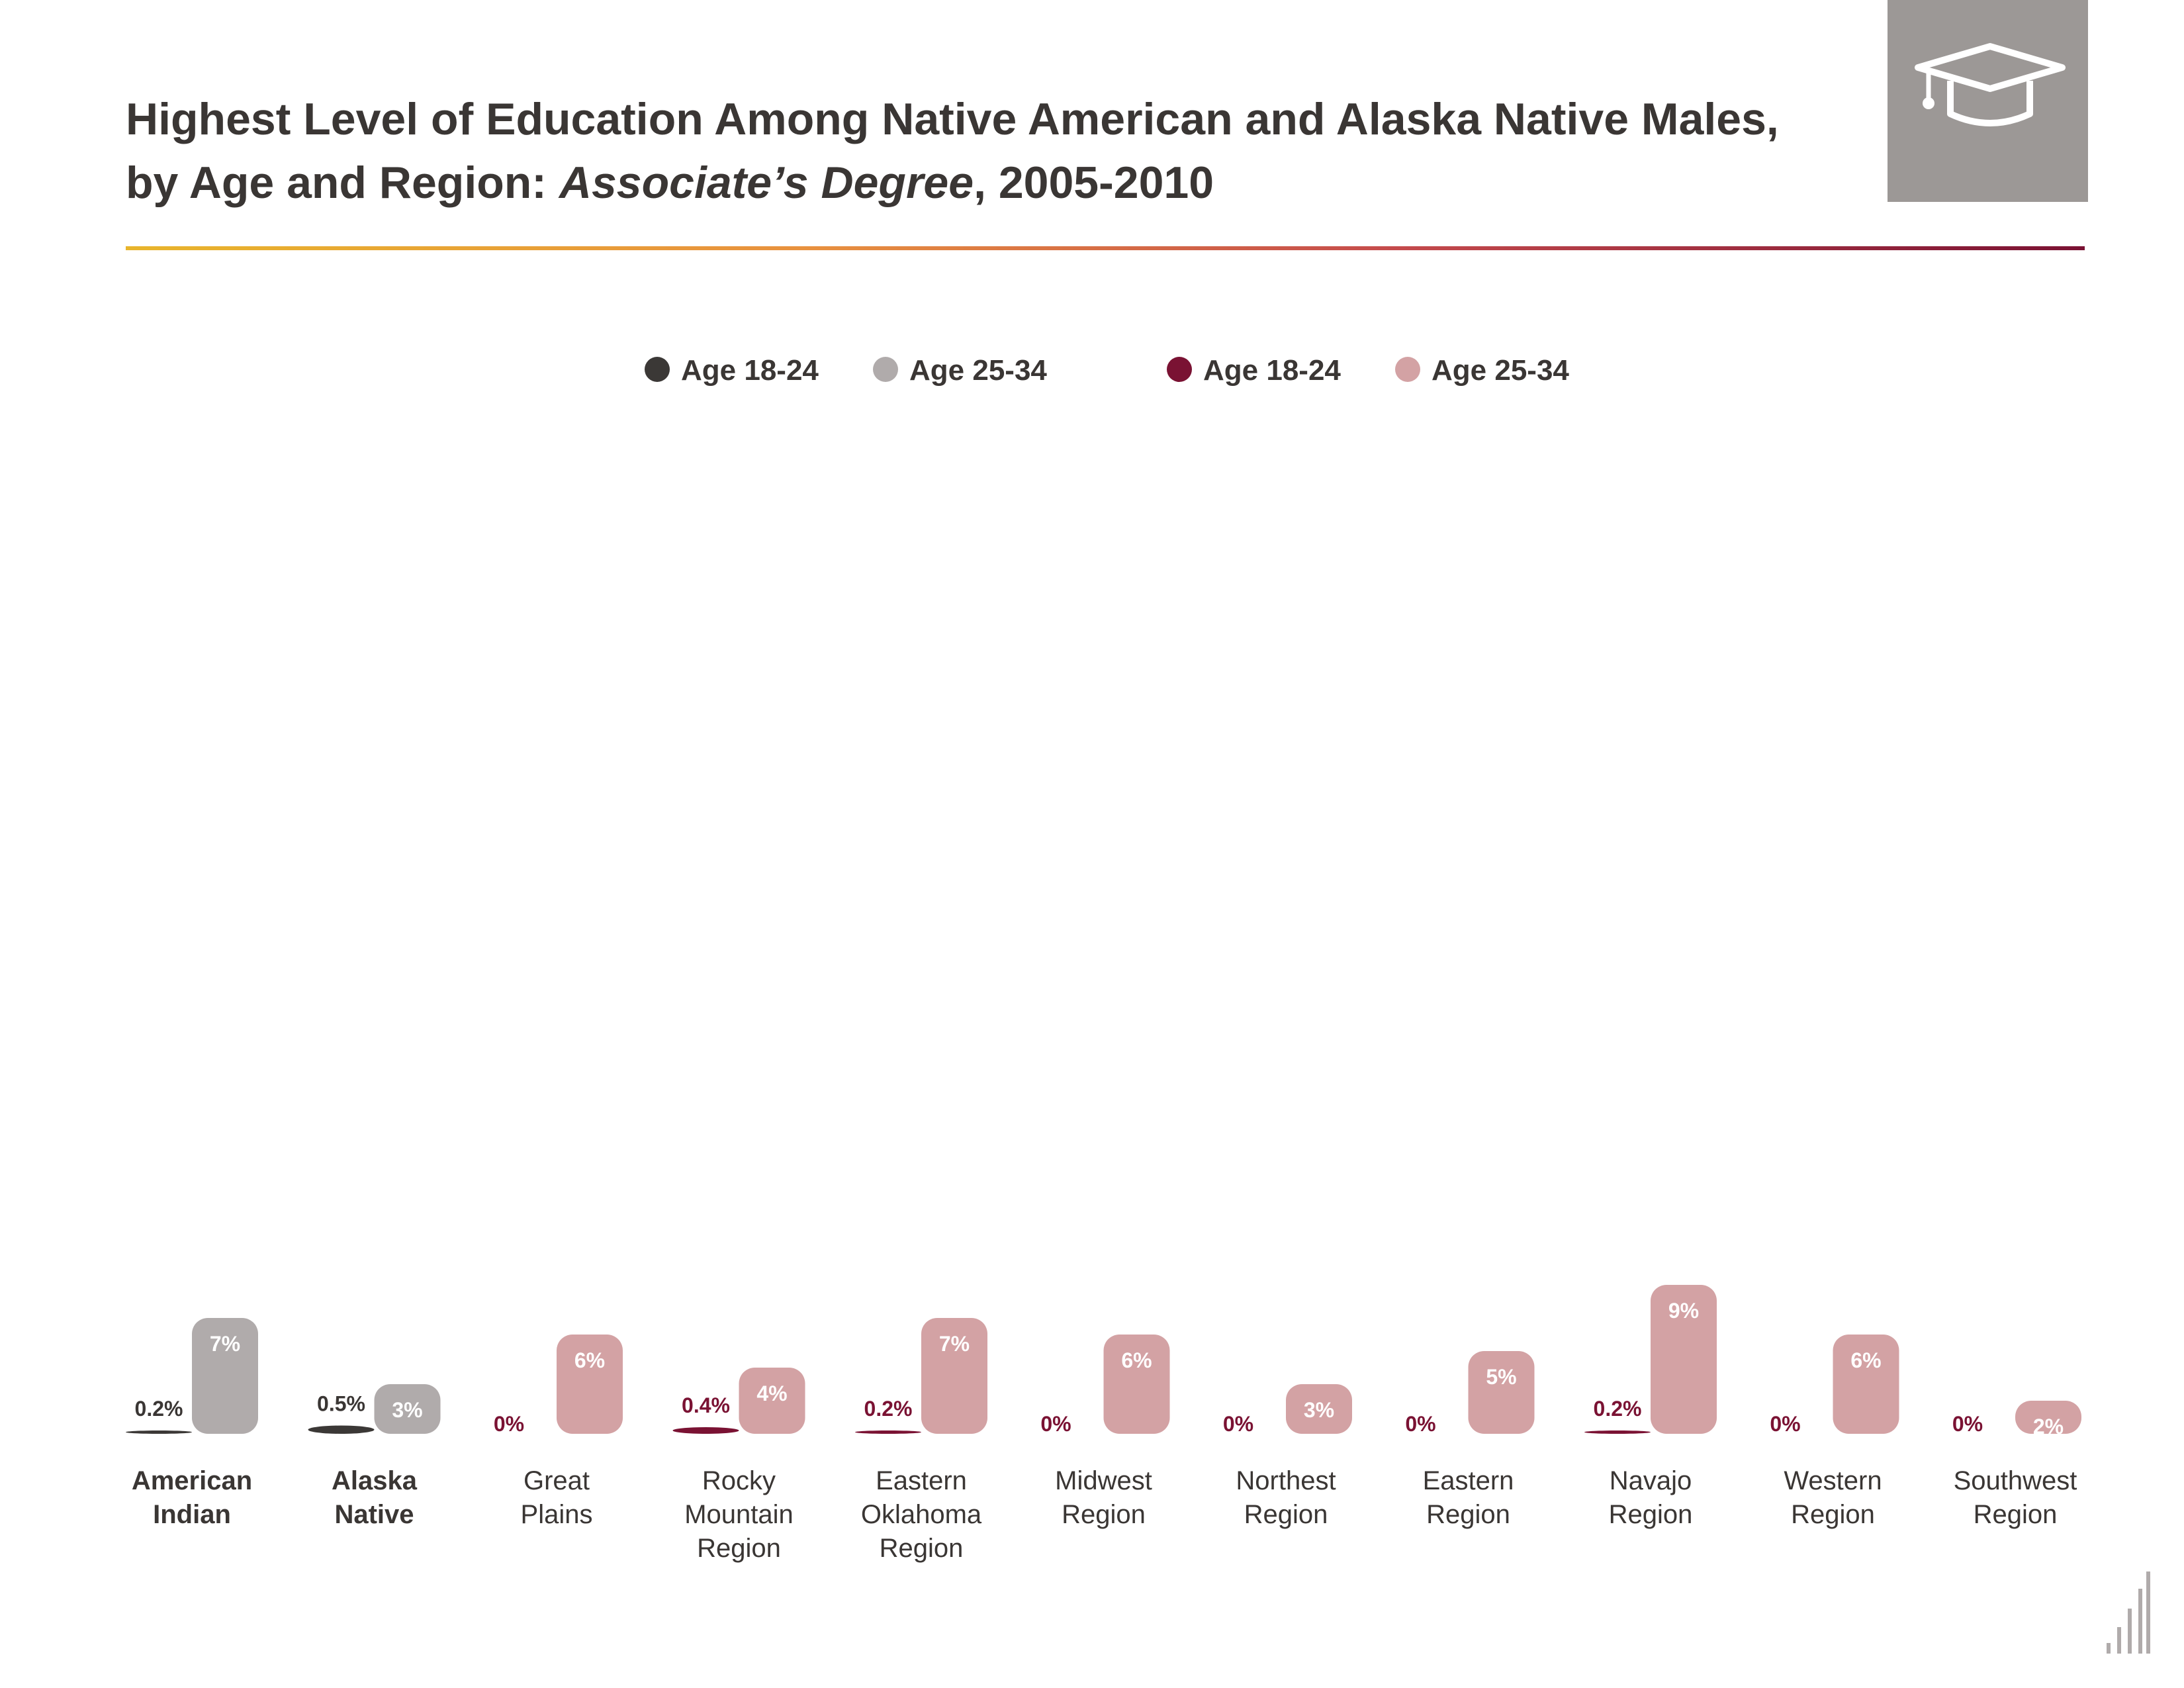 The width and height of the screenshot is (2184, 1688). What do you see at coordinates (739, 1480) in the screenshot?
I see `category-label: Rocky` at bounding box center [739, 1480].